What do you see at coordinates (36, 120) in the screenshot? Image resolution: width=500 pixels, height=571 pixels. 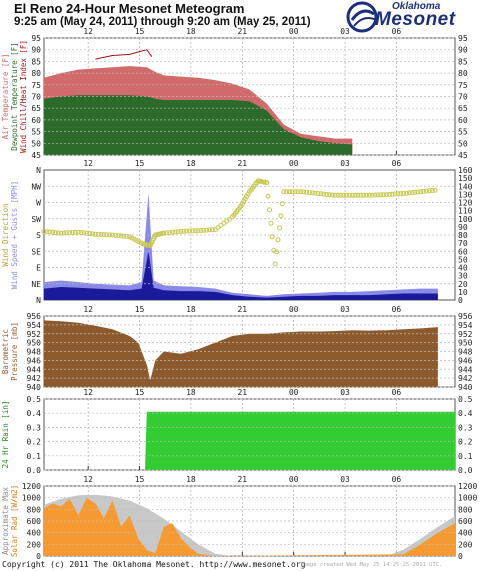 I see `y-tick-label-left: 60` at bounding box center [36, 120].